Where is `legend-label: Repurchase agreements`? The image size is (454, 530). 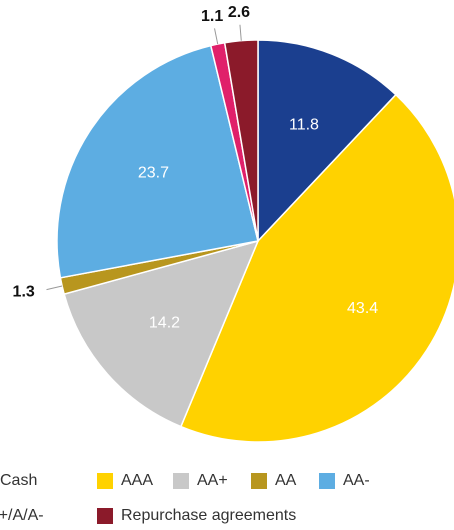 legend-label: Repurchase agreements is located at coordinates (208, 515).